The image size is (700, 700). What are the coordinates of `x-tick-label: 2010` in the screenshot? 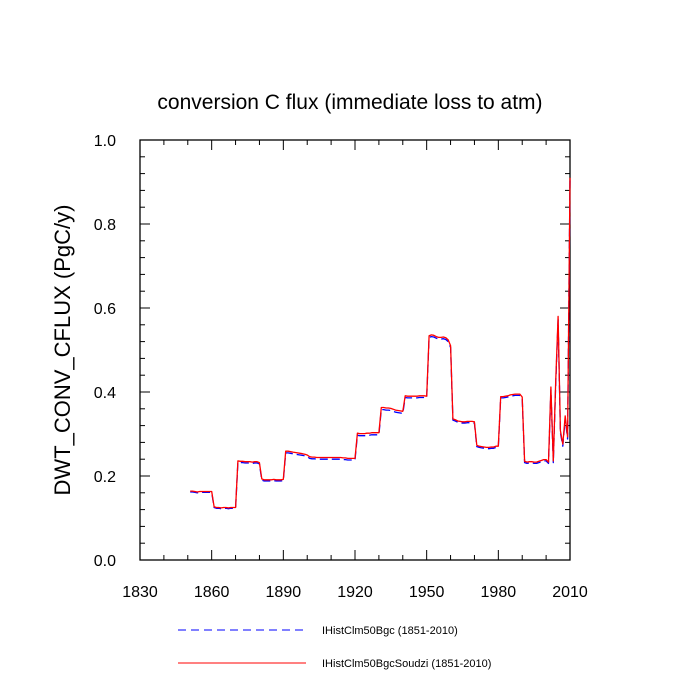 It's located at (570, 592).